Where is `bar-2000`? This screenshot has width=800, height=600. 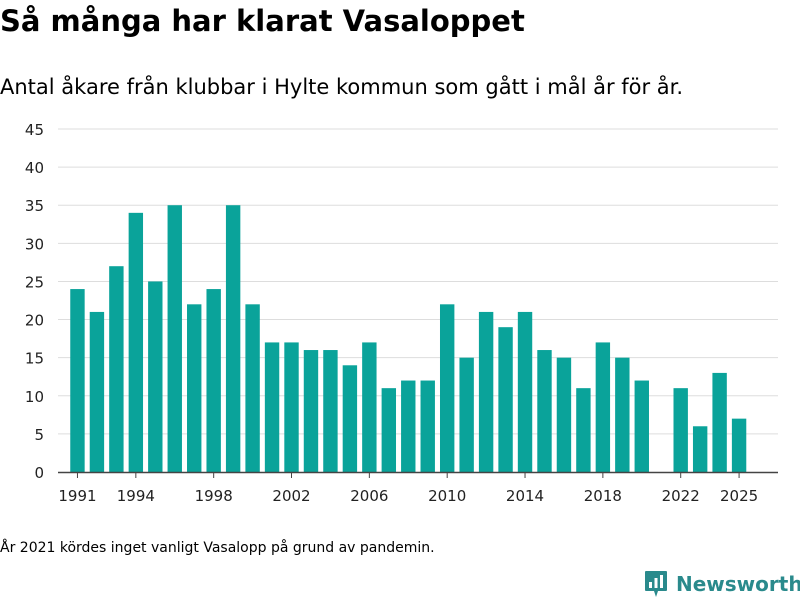
bar-2000 is located at coordinates (252, 388).